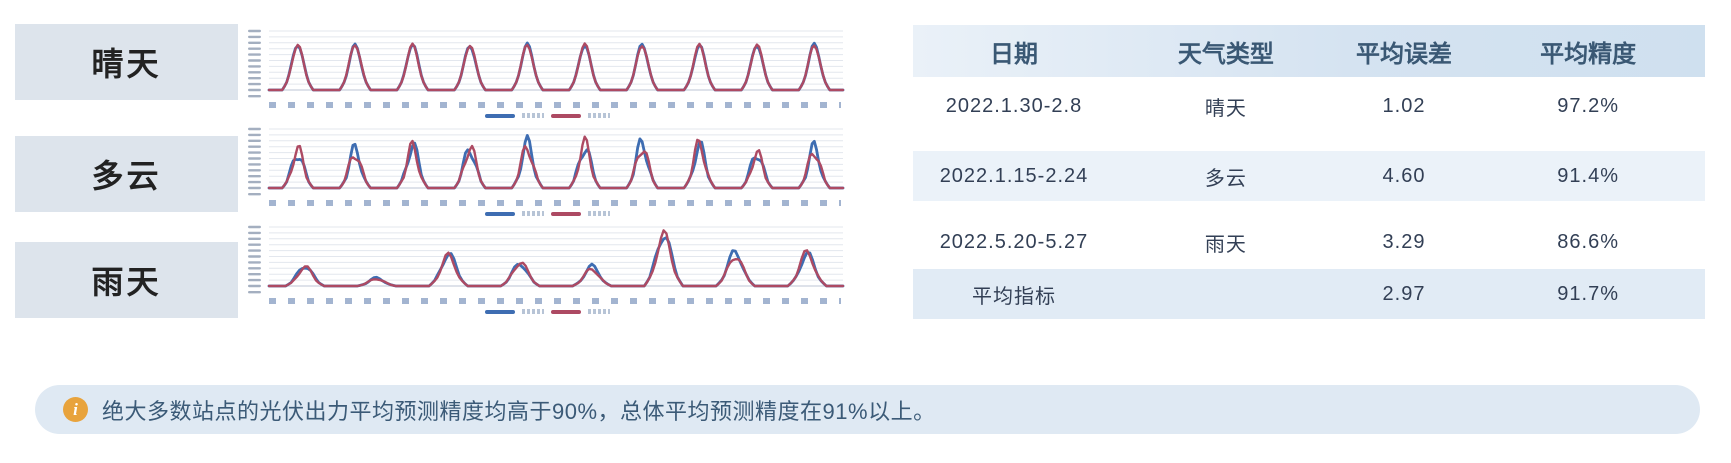 This screenshot has height=463, width=1731. What do you see at coordinates (1225, 244) in the screenshot?
I see `cell-weather: 雨天` at bounding box center [1225, 244].